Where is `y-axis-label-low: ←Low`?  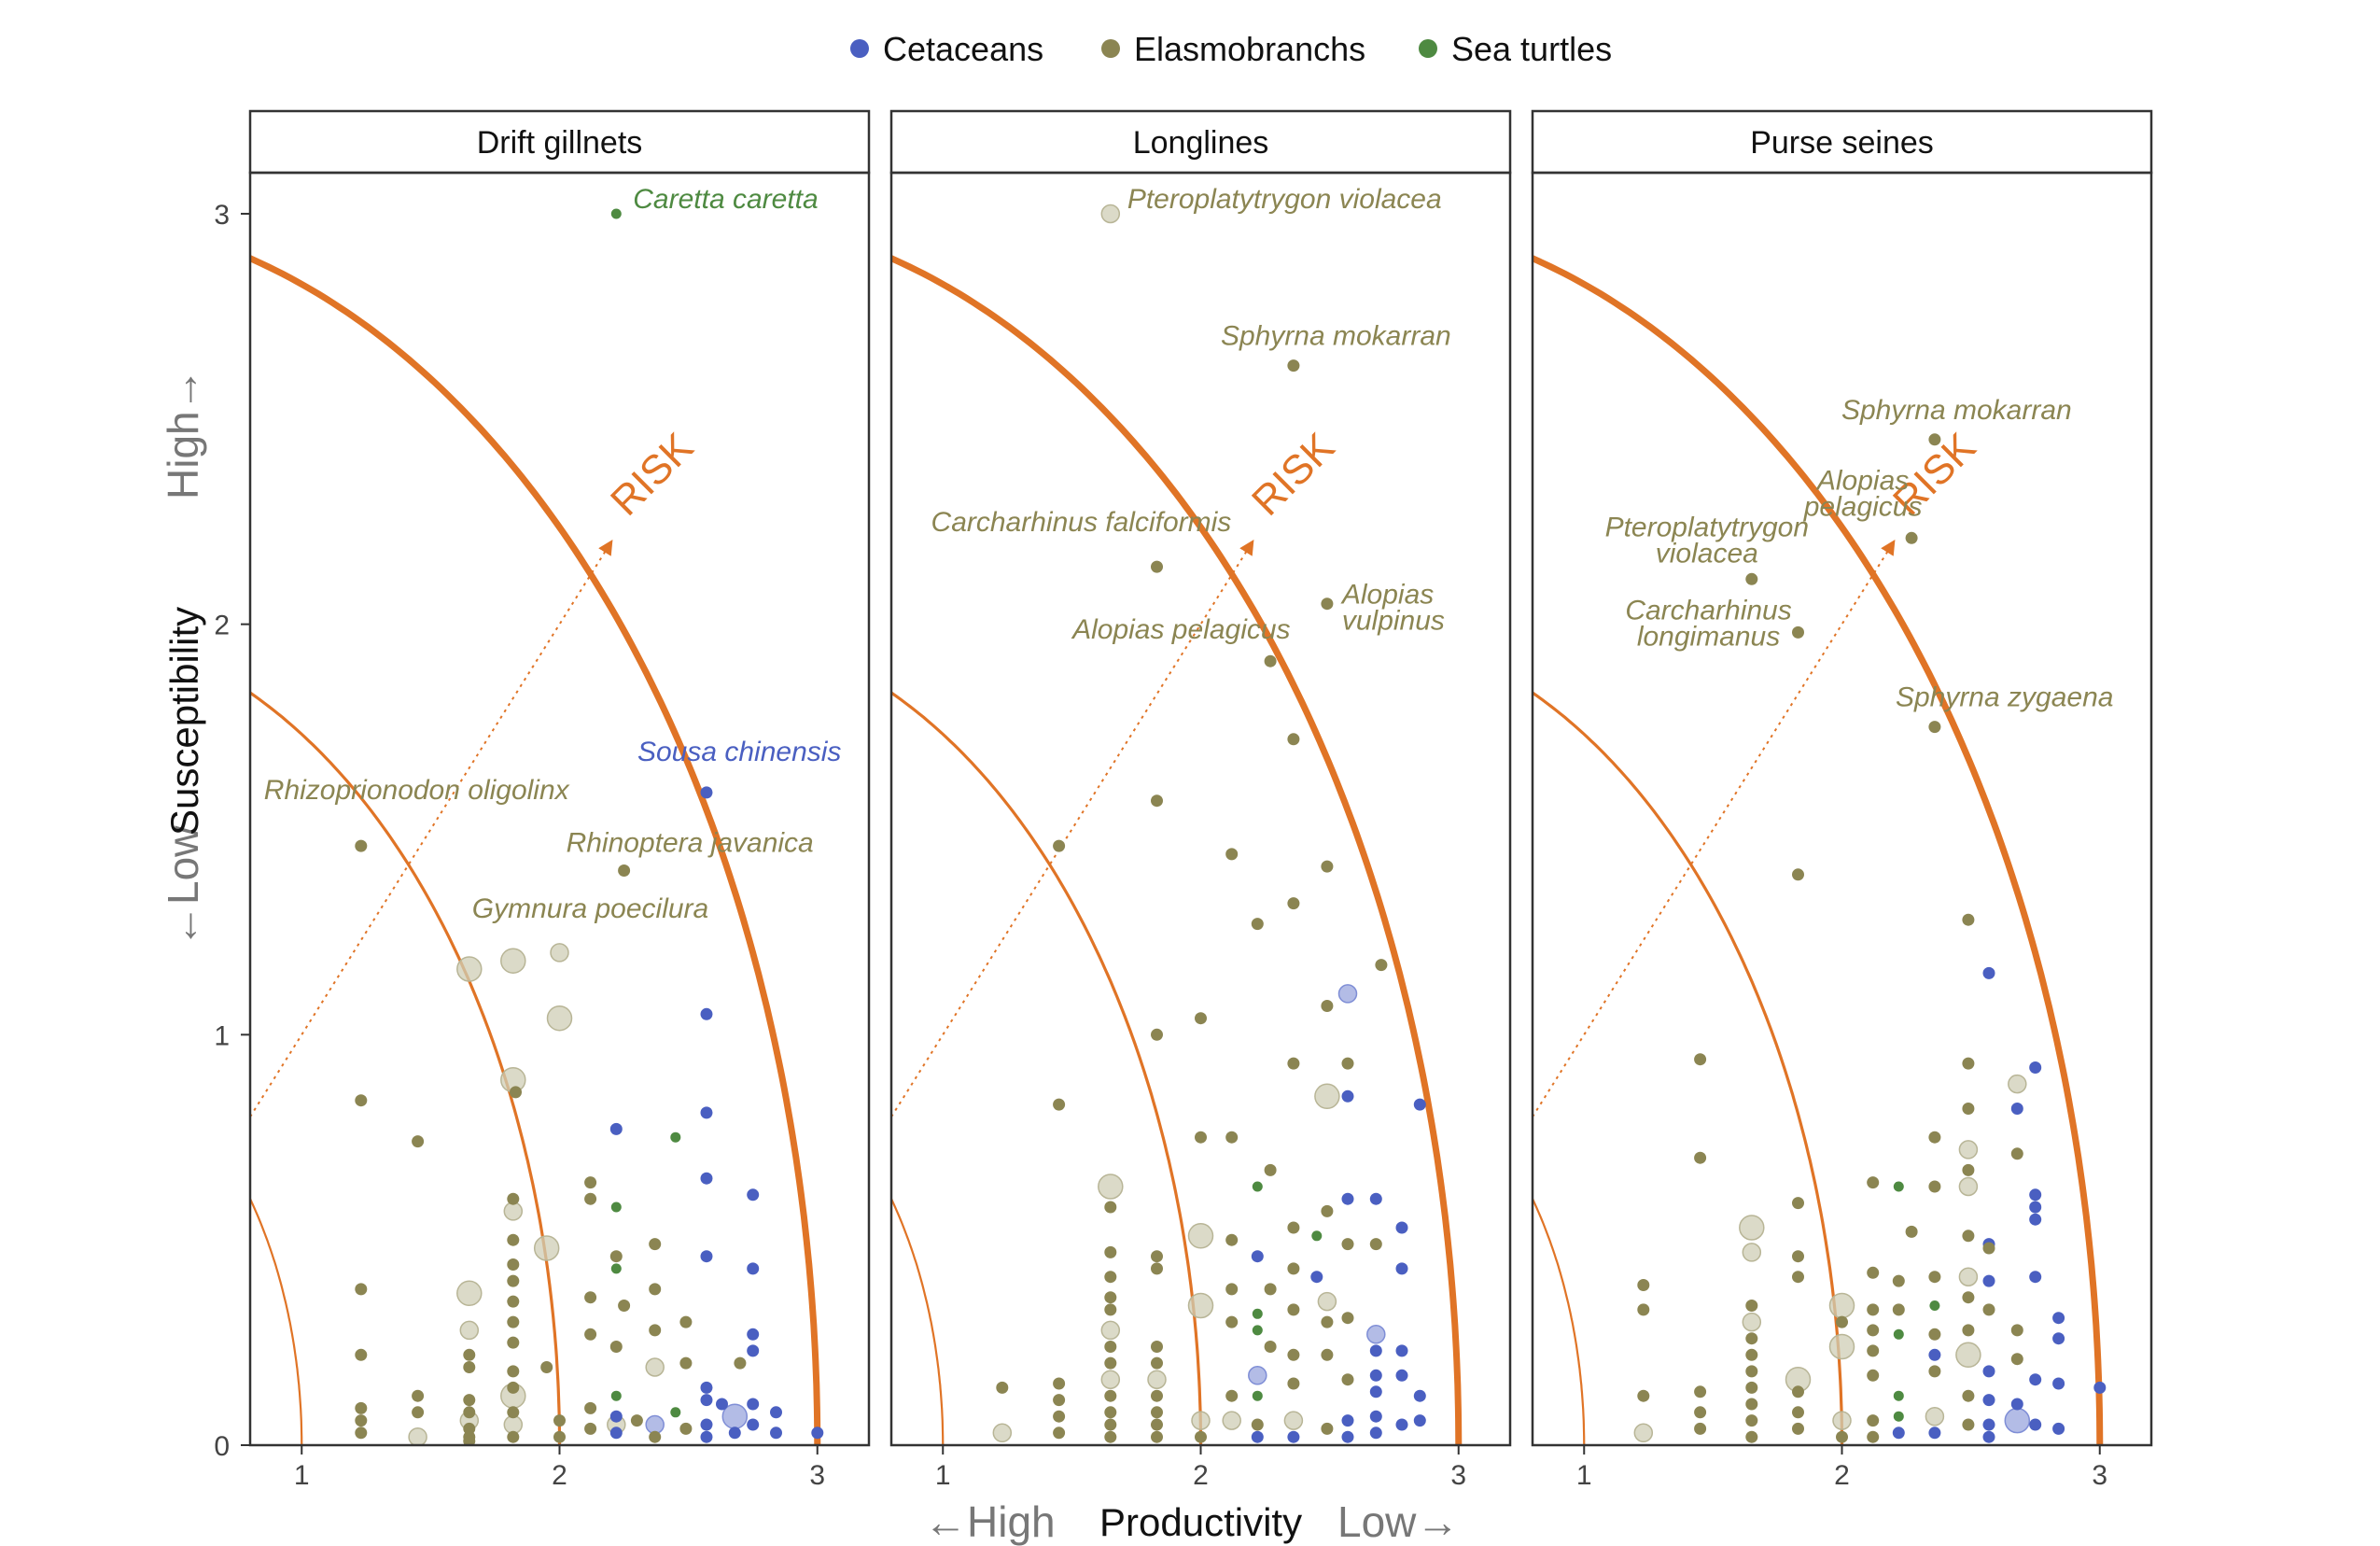
y-axis-label-low: ←Low is located at coordinates (183, 887).